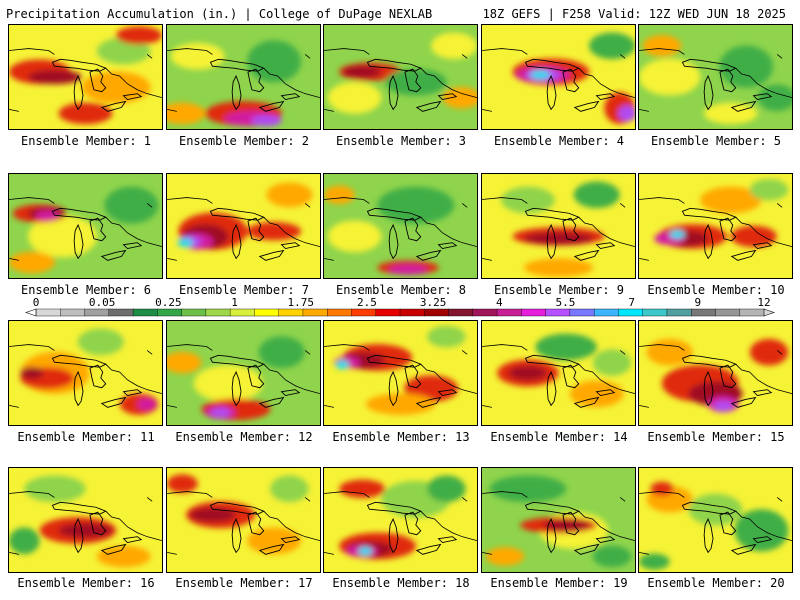 The width and height of the screenshot is (800, 600). I want to click on colorbar-tick-label: 0.05, so click(102, 302).